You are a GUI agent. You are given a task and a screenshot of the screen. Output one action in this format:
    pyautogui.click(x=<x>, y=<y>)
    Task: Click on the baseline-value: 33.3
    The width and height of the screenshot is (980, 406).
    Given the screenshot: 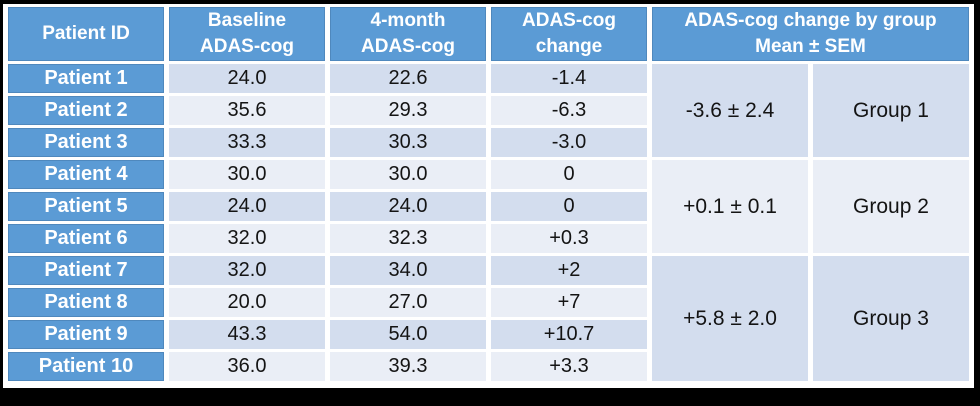 What is the action you would take?
    pyautogui.click(x=247, y=142)
    